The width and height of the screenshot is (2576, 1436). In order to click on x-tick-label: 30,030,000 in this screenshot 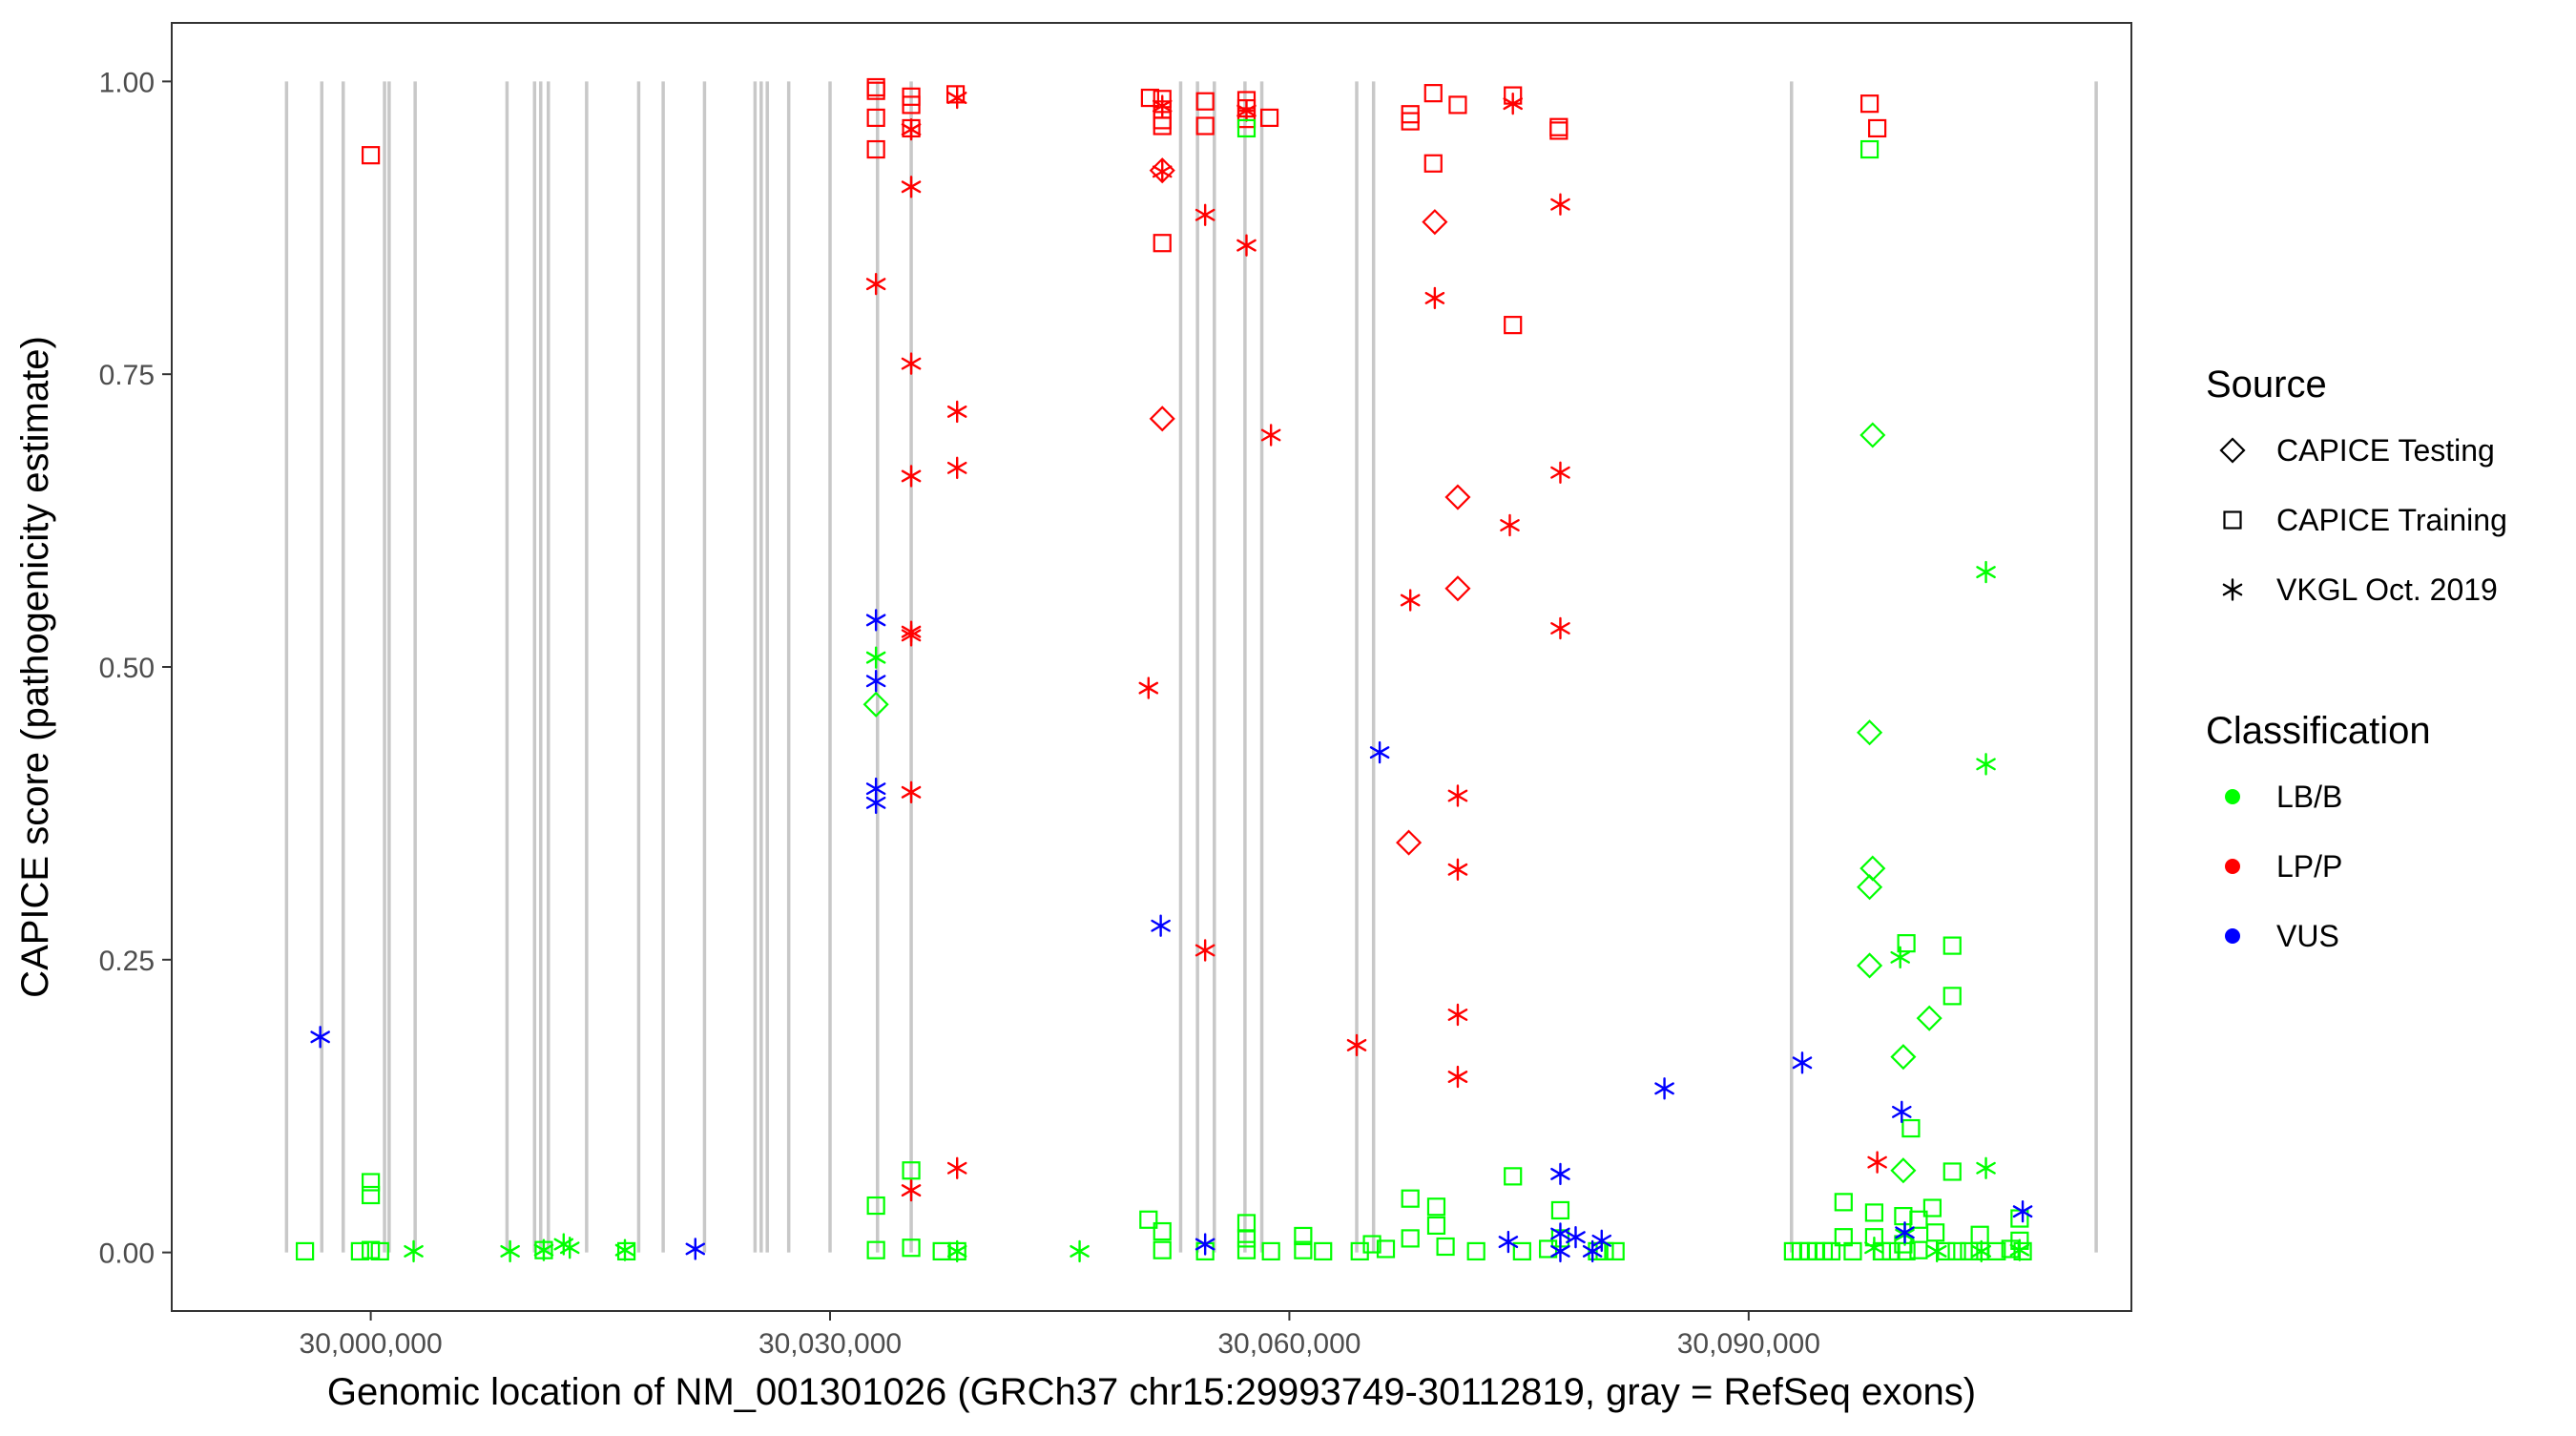, I will do `click(830, 1344)`.